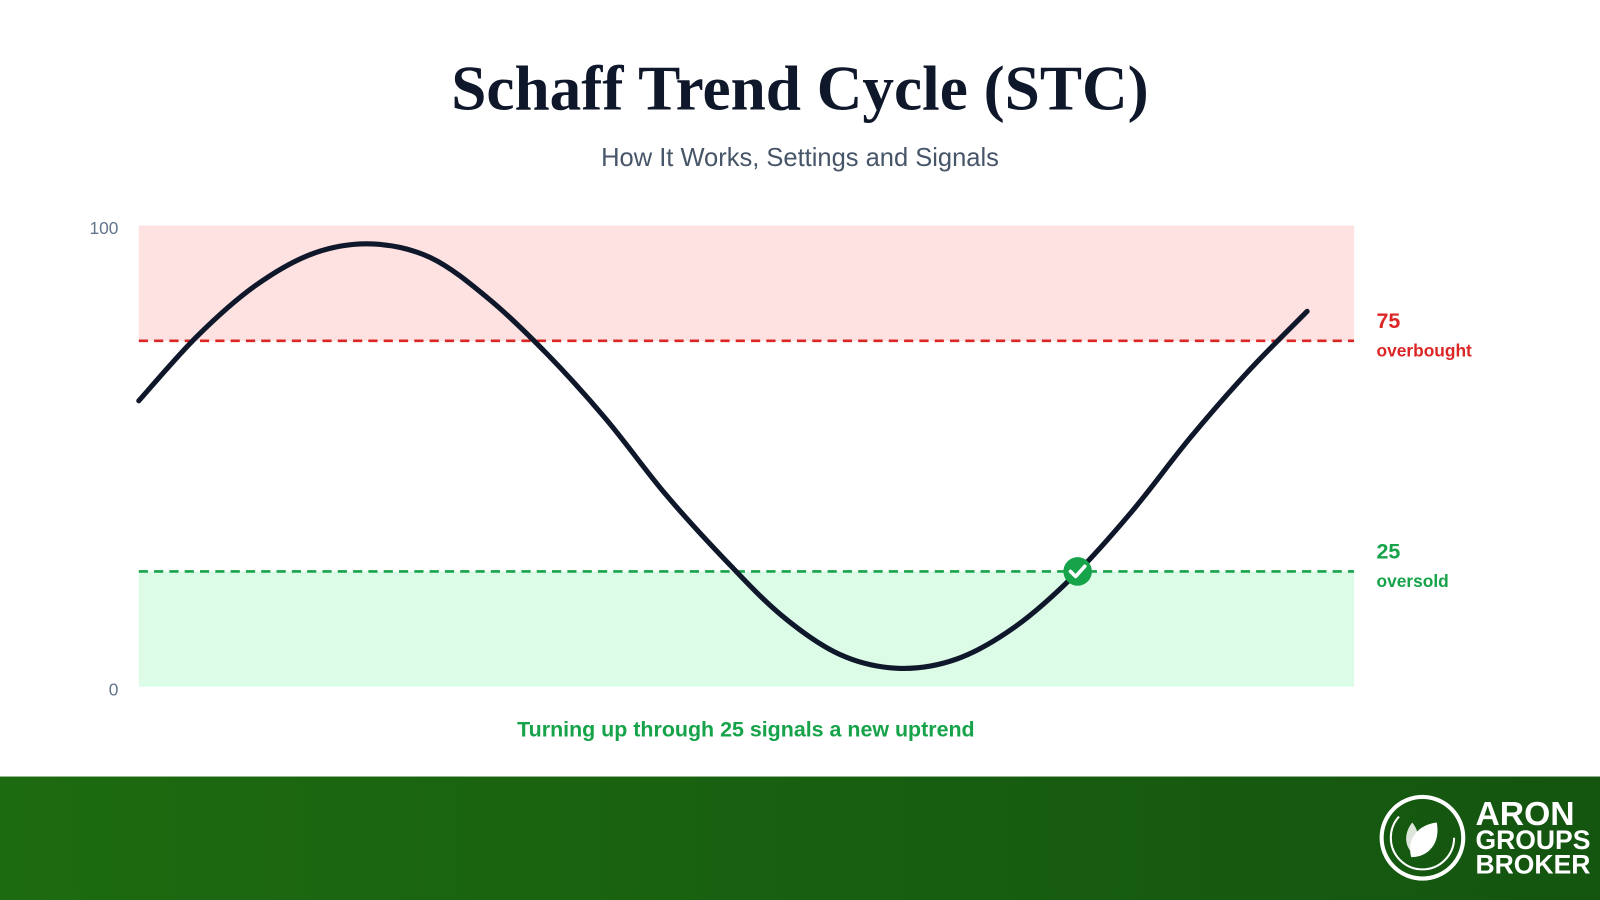 The image size is (1600, 900). I want to click on logo: ARON GROUPS BROKER, so click(1485, 837).